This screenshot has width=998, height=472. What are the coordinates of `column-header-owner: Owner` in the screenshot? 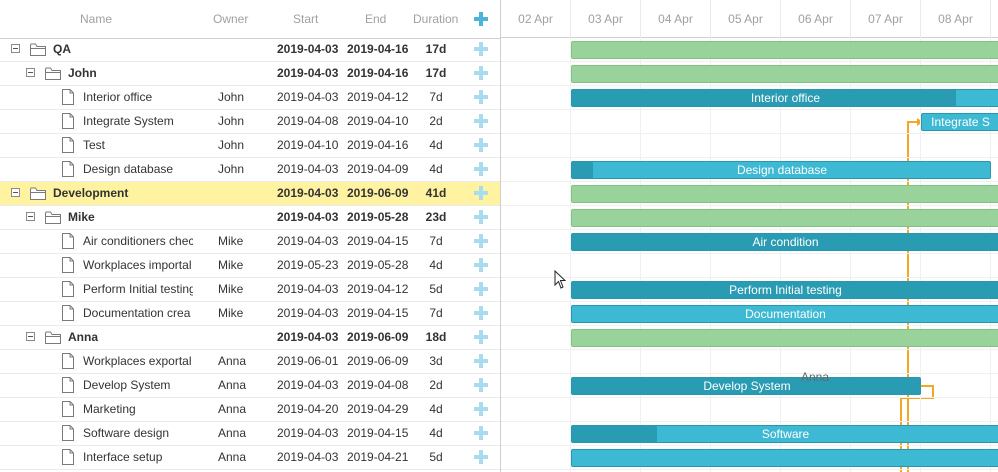 It's located at (231, 19).